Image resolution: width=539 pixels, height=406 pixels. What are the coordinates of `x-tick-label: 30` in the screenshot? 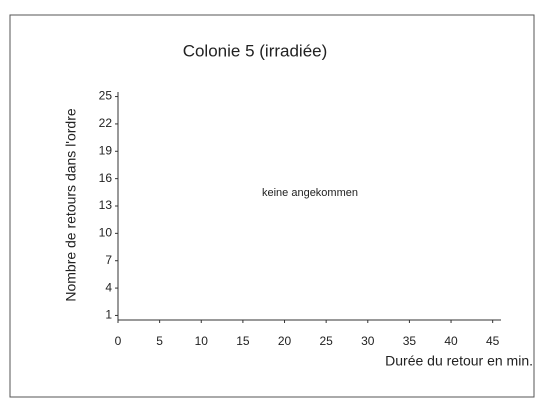 It's located at (368, 341).